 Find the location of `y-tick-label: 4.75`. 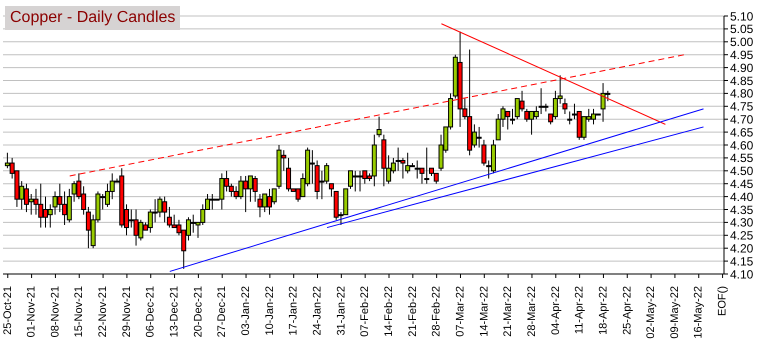

y-tick-label: 4.75 is located at coordinates (742, 107).